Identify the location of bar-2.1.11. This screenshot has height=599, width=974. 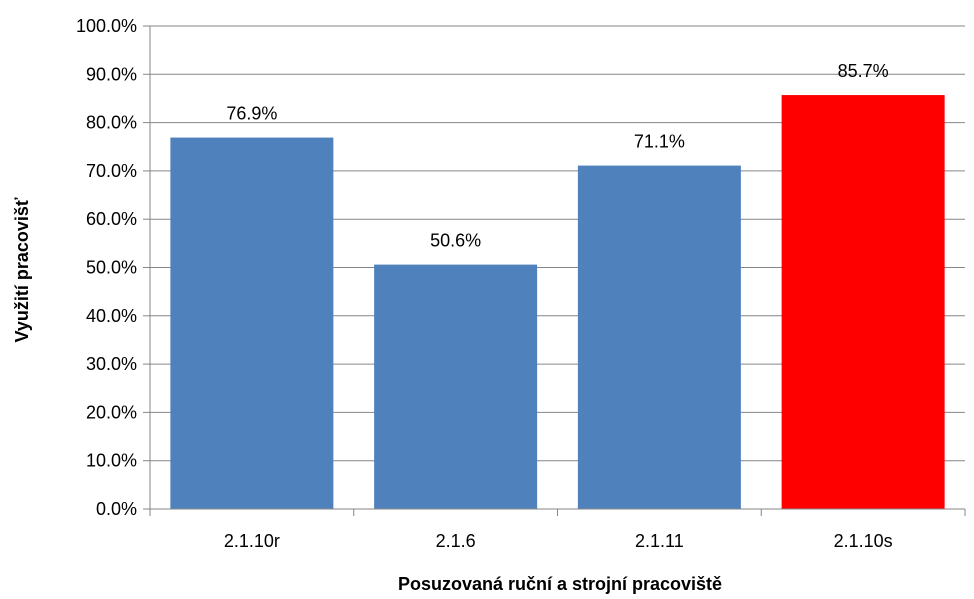
(659, 337).